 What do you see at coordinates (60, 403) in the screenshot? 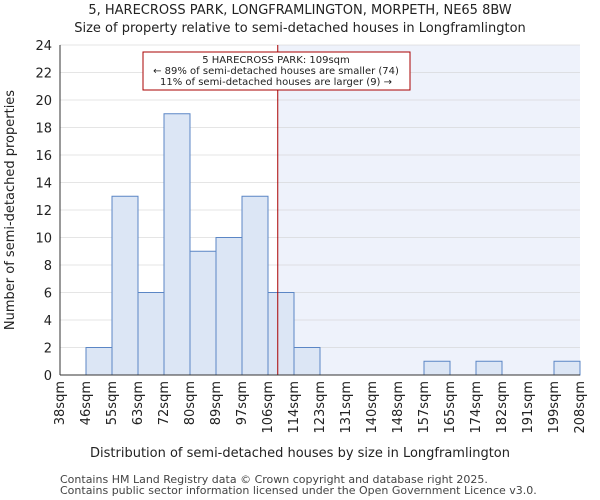
I see `x-tick-label: 38sqm` at bounding box center [60, 403].